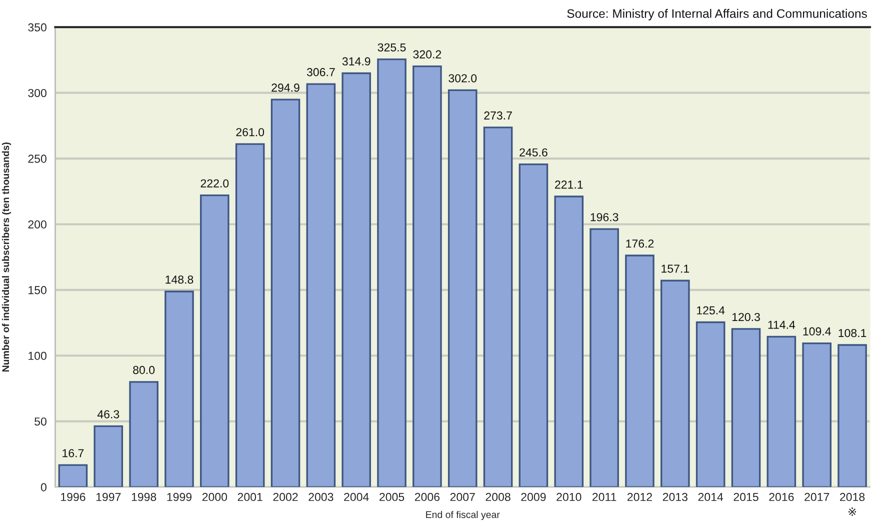 The image size is (877, 522). I want to click on x-tick-label: 2007, so click(462, 497).